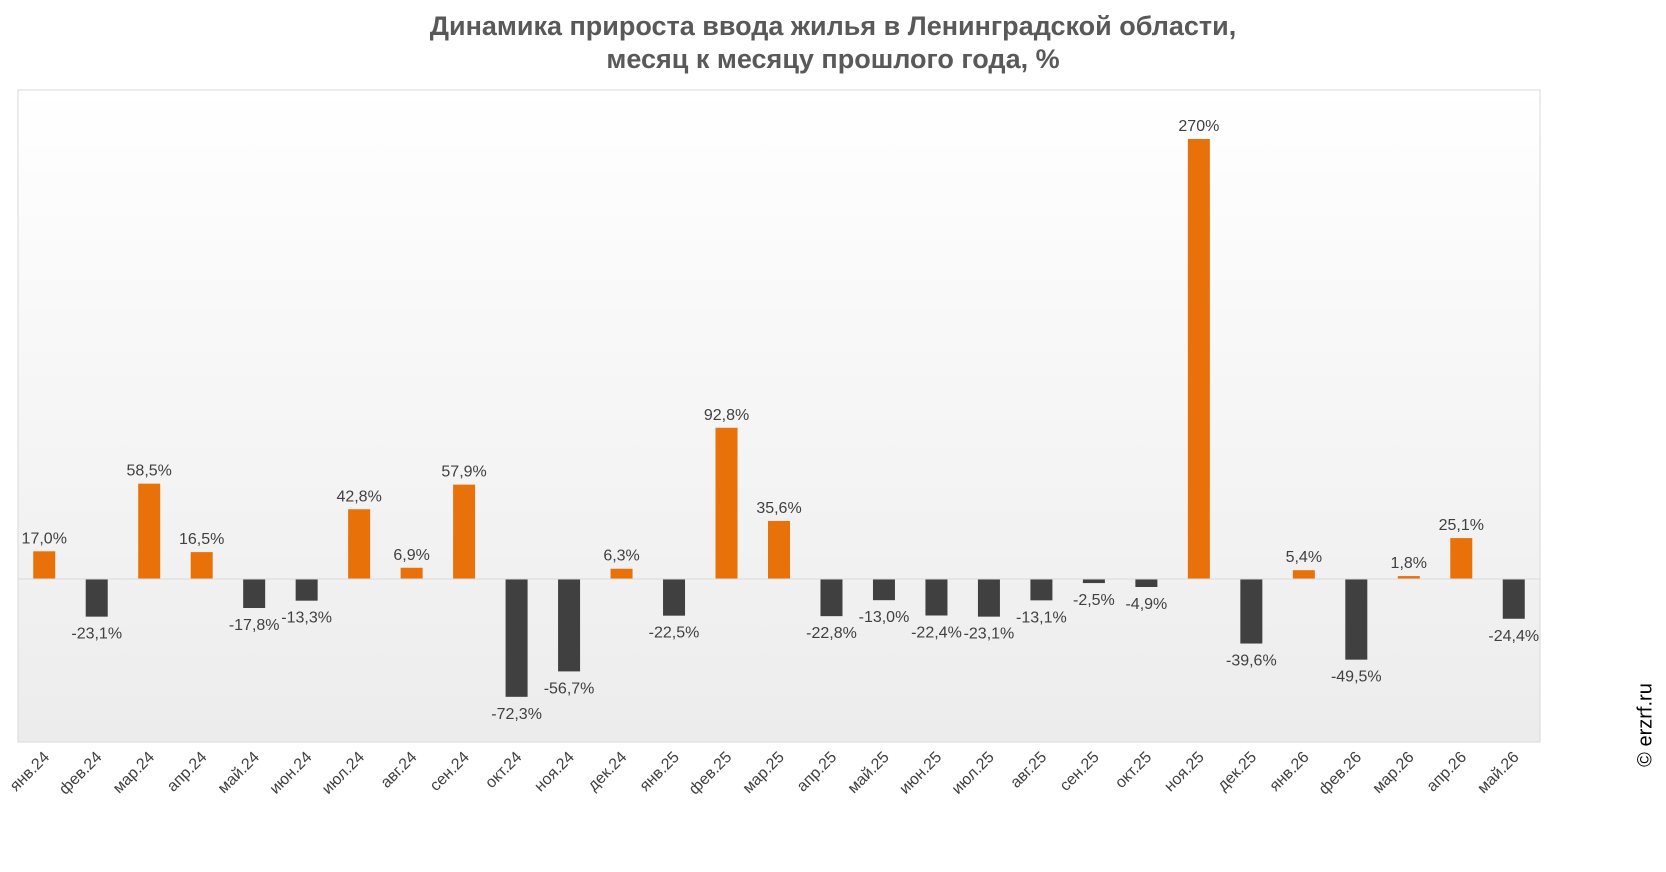 Image resolution: width=1666 pixels, height=872 pixels. What do you see at coordinates (80, 773) in the screenshot?
I see `x-tick-label: фев.24` at bounding box center [80, 773].